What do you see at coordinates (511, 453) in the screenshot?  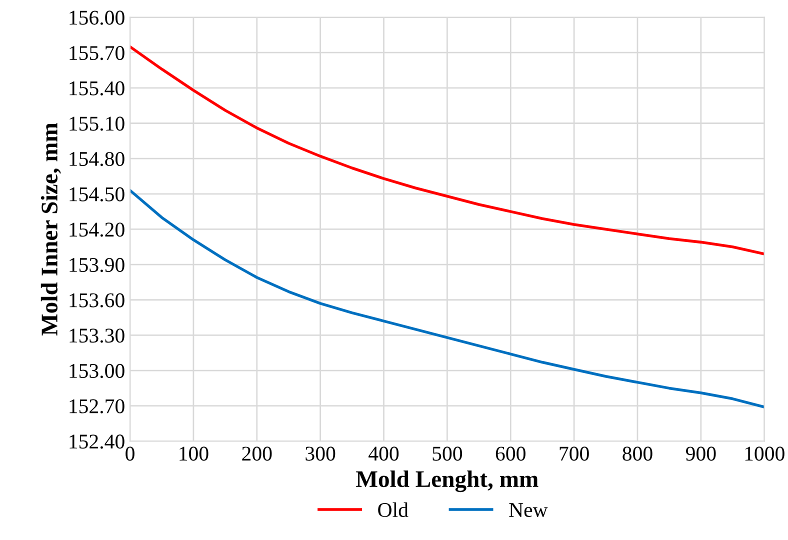 I see `x-tick-label: 600` at bounding box center [511, 453].